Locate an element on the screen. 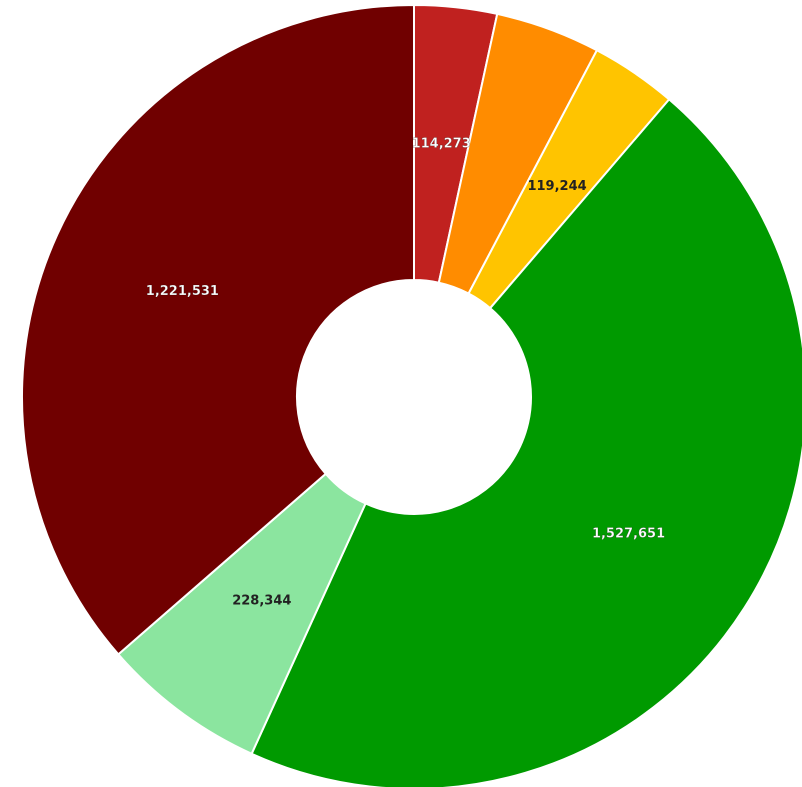 Image resolution: width=802 pixels, height=787 pixels. value-label: 114,273 is located at coordinates (441, 143).